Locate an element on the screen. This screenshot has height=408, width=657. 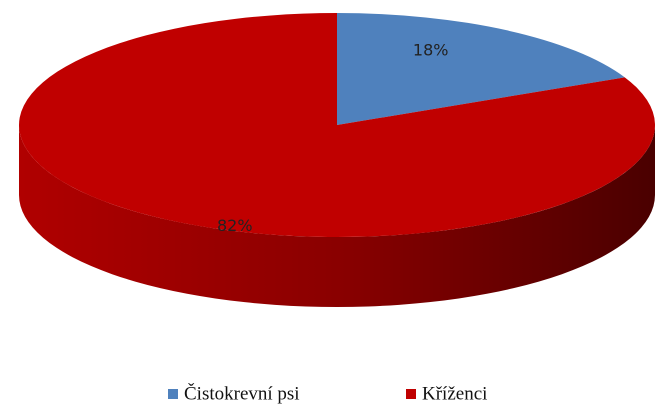
data-label: 82% is located at coordinates (235, 225).